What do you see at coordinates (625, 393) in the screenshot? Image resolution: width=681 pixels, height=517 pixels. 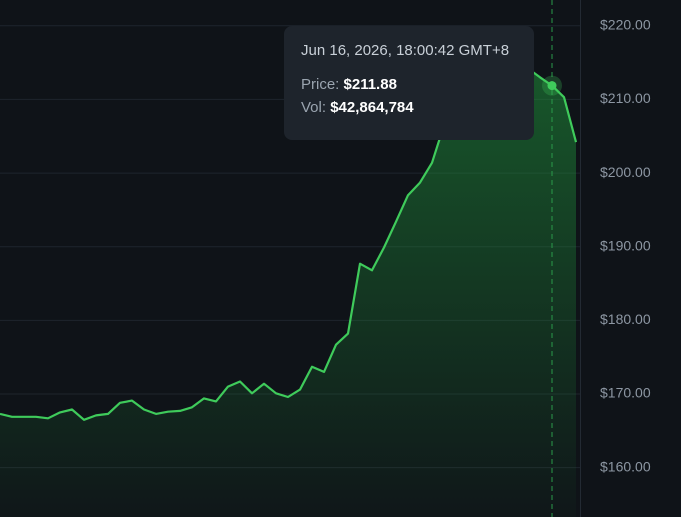 I see `y-tick-label: $170.00` at bounding box center [625, 393].